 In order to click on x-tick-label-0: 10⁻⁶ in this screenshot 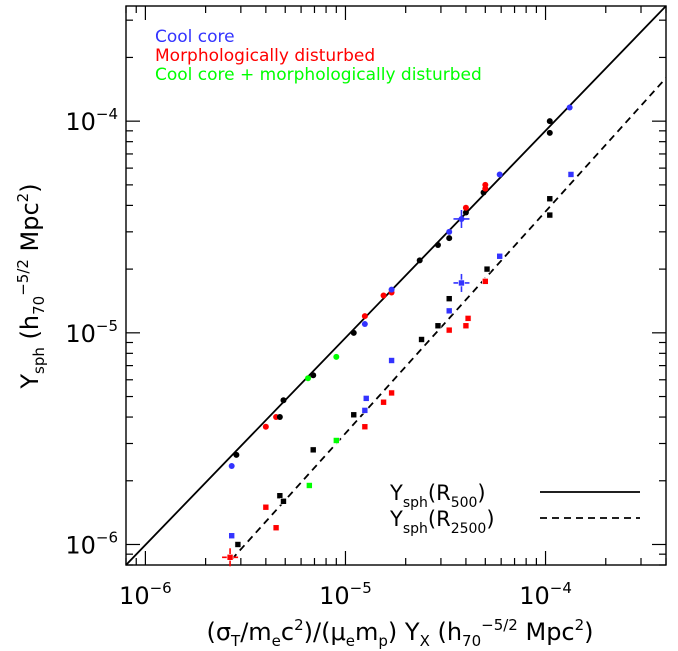, I will do `click(145, 594)`.